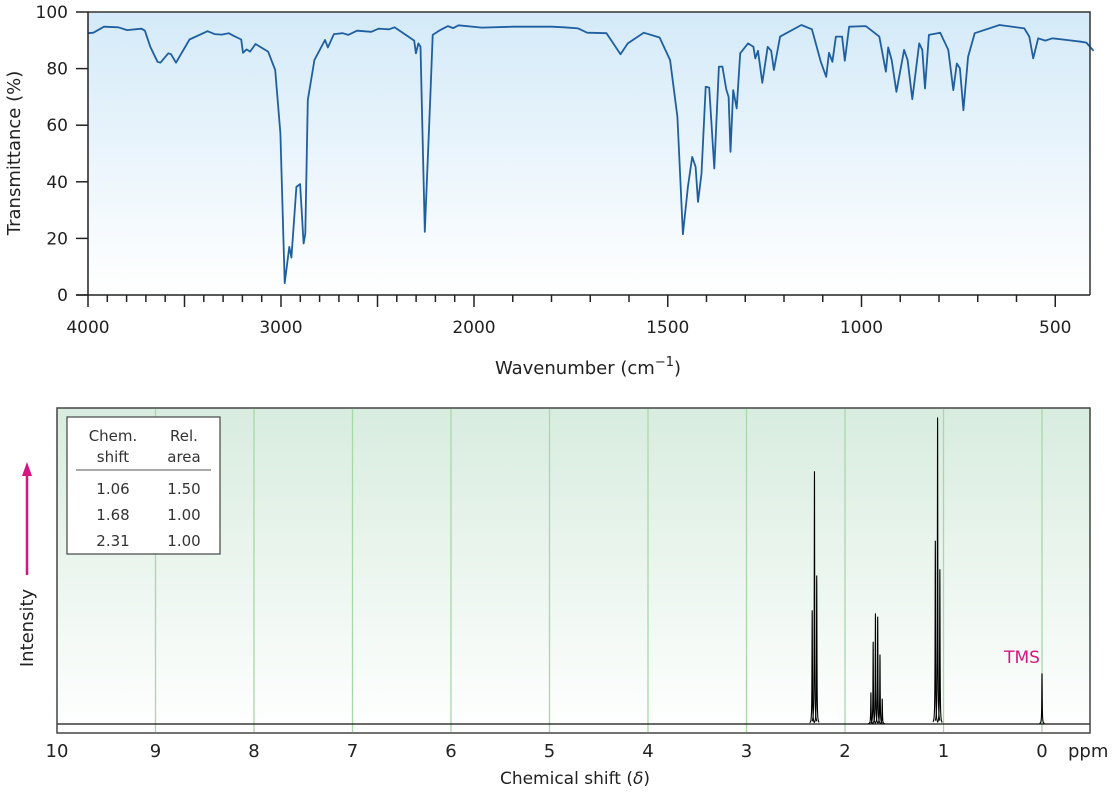 The image size is (1114, 794). What do you see at coordinates (57, 70) in the screenshot?
I see `ir-y-tick-label: 80` at bounding box center [57, 70].